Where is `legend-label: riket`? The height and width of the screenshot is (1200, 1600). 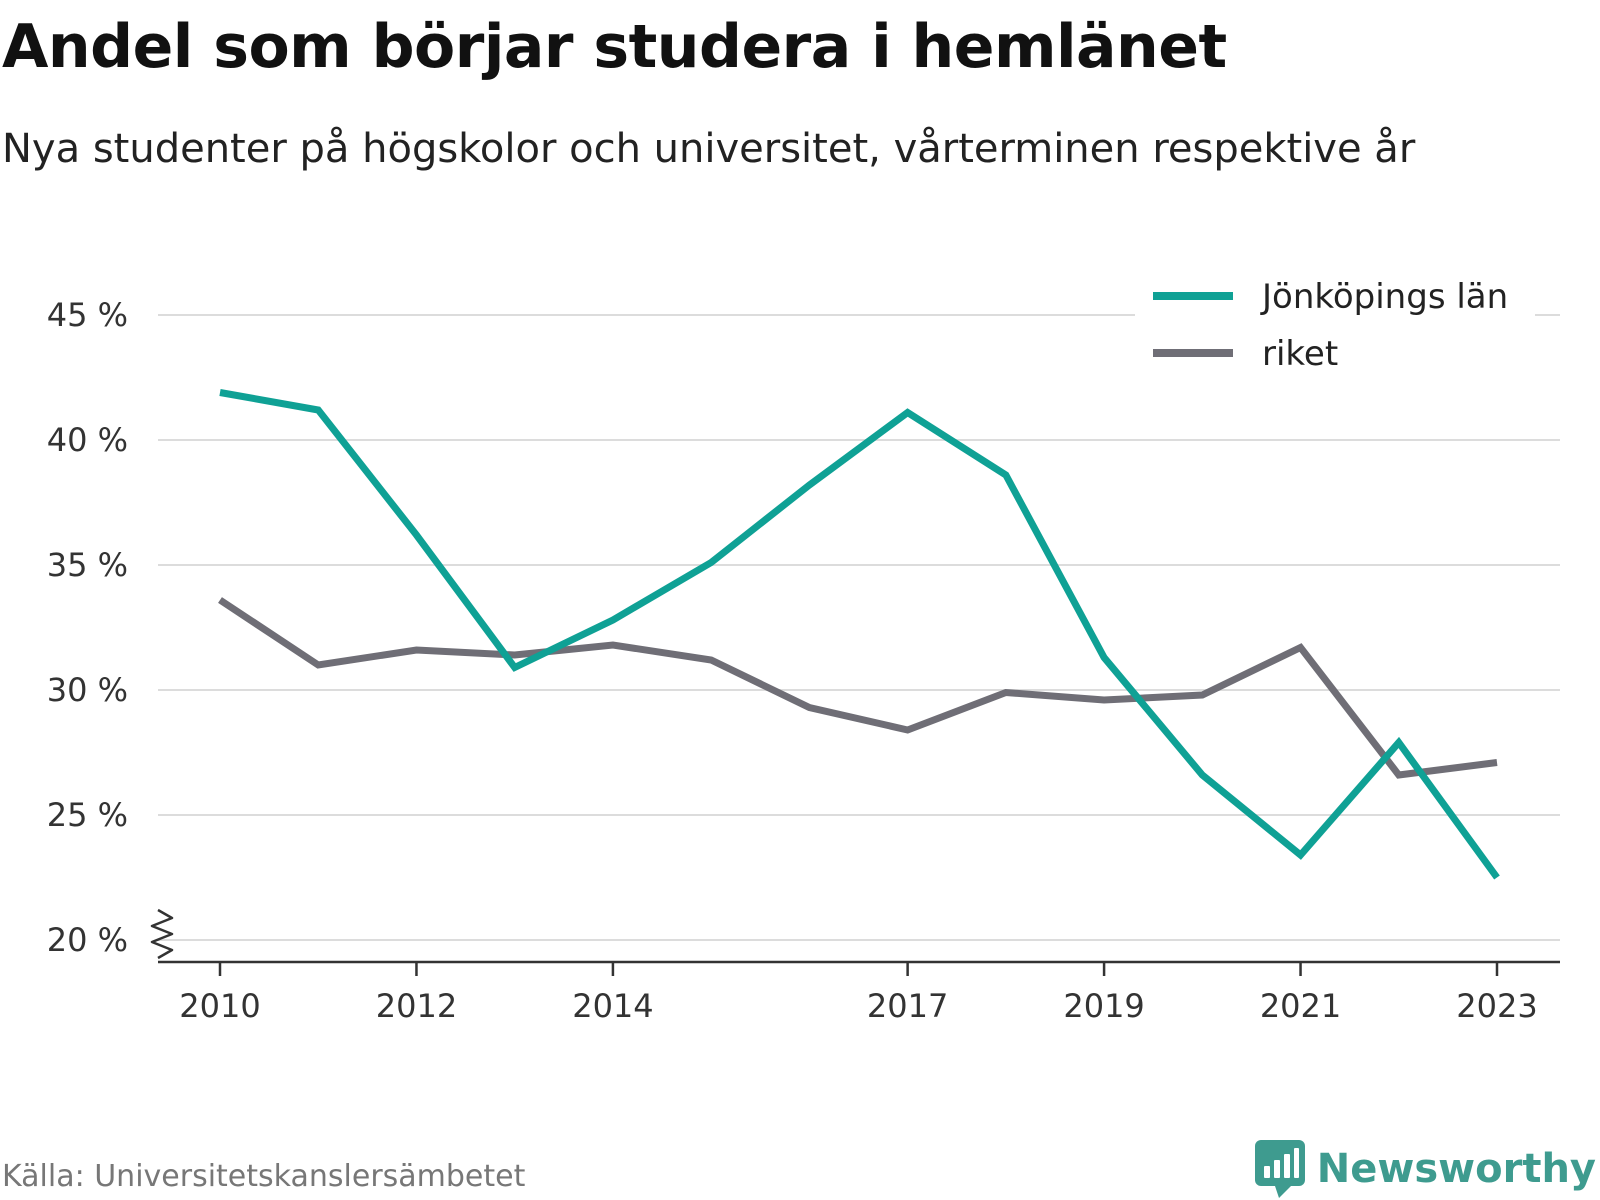
legend-label: riket is located at coordinates (1300, 354).